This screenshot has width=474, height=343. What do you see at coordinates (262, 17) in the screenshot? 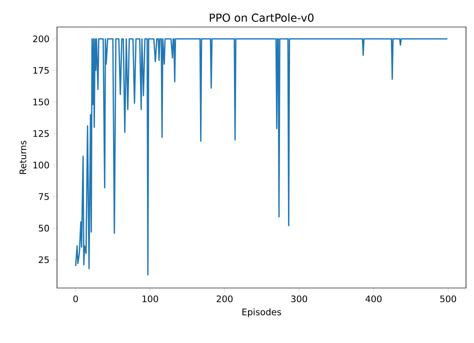
I see `chart-title: PPO on CartPole-v0` at bounding box center [262, 17].